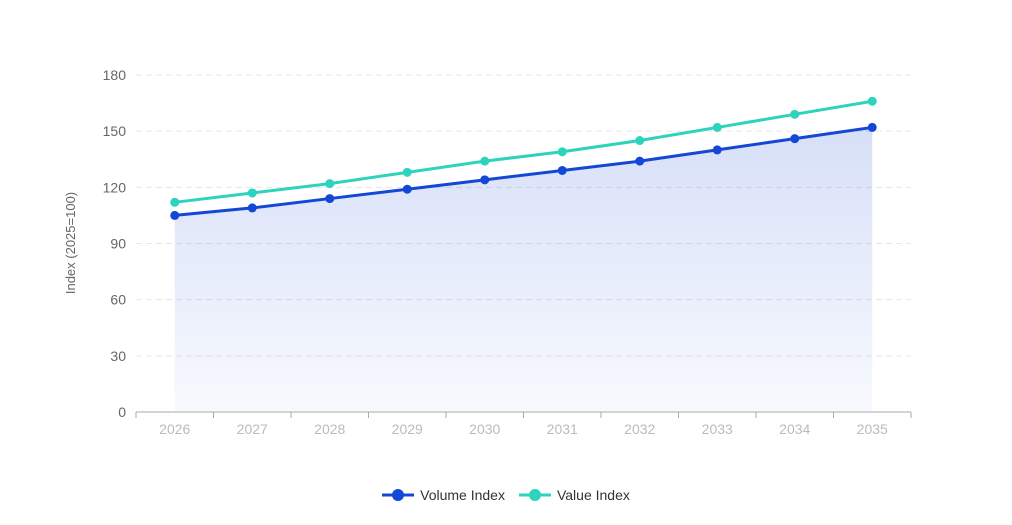 This screenshot has width=1012, height=525. What do you see at coordinates (118, 300) in the screenshot?
I see `y-tick-label: 60` at bounding box center [118, 300].